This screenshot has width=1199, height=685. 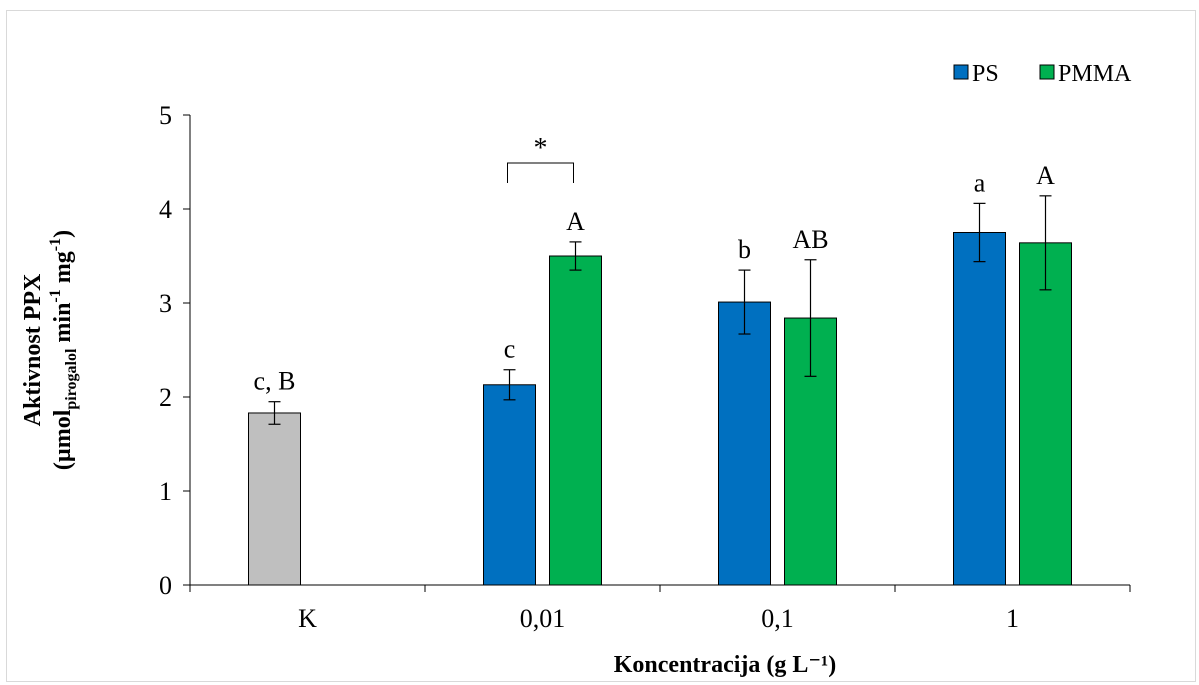 I want to click on significance-star: *, so click(x=541, y=148).